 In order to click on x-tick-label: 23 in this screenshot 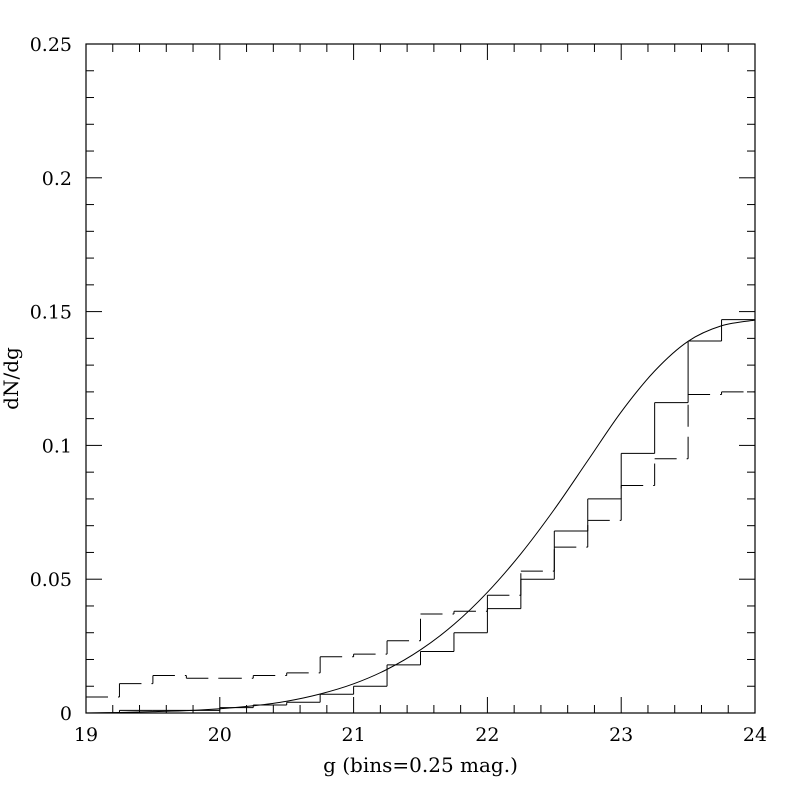, I will do `click(621, 735)`.